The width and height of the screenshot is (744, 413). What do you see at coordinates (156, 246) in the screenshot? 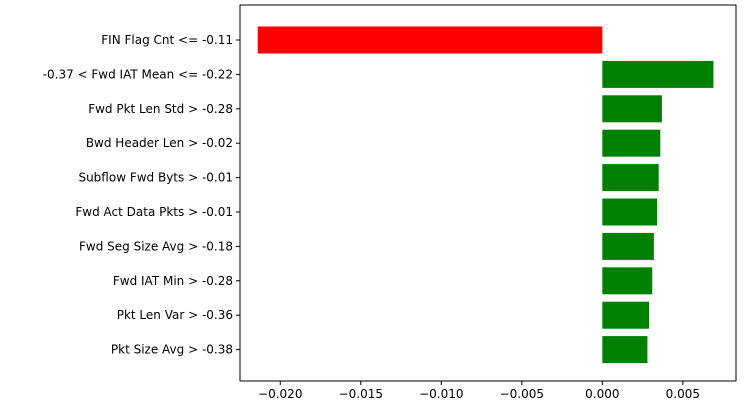
I see `y-tick-label: Fwd Seg Size Avg > -0.18` at bounding box center [156, 246].